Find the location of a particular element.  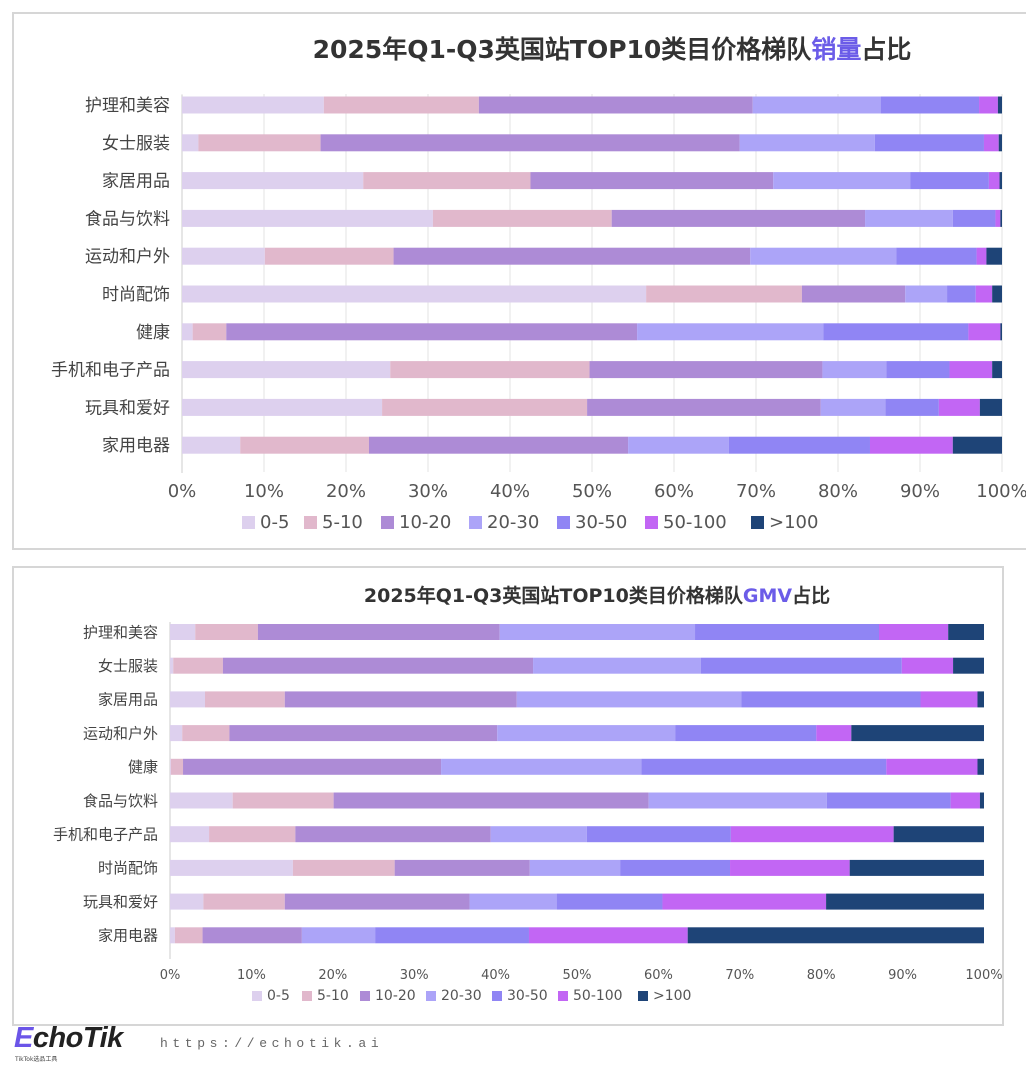

chart-title-part: 2025年Q1-Q3英国站TOP10类目价格梯队 is located at coordinates (554, 595).